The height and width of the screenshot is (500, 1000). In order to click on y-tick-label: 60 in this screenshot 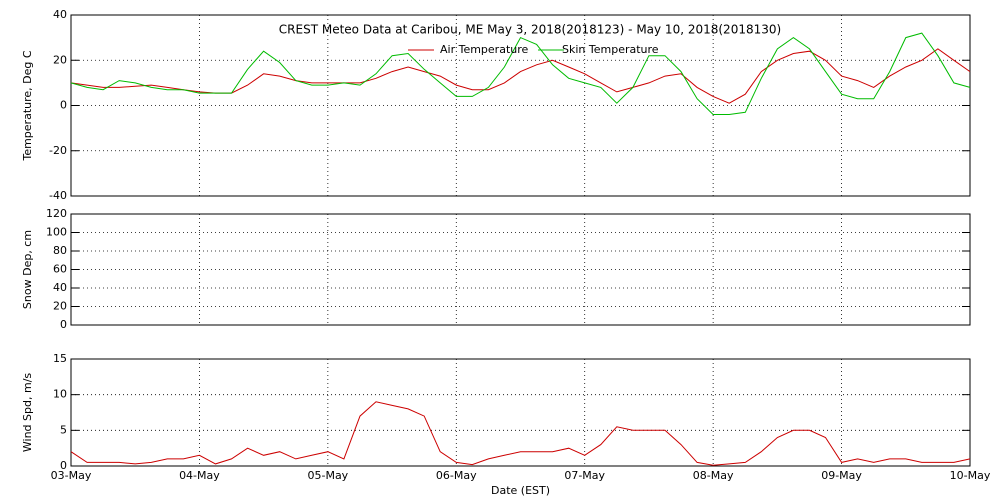, I will do `click(60, 269)`.